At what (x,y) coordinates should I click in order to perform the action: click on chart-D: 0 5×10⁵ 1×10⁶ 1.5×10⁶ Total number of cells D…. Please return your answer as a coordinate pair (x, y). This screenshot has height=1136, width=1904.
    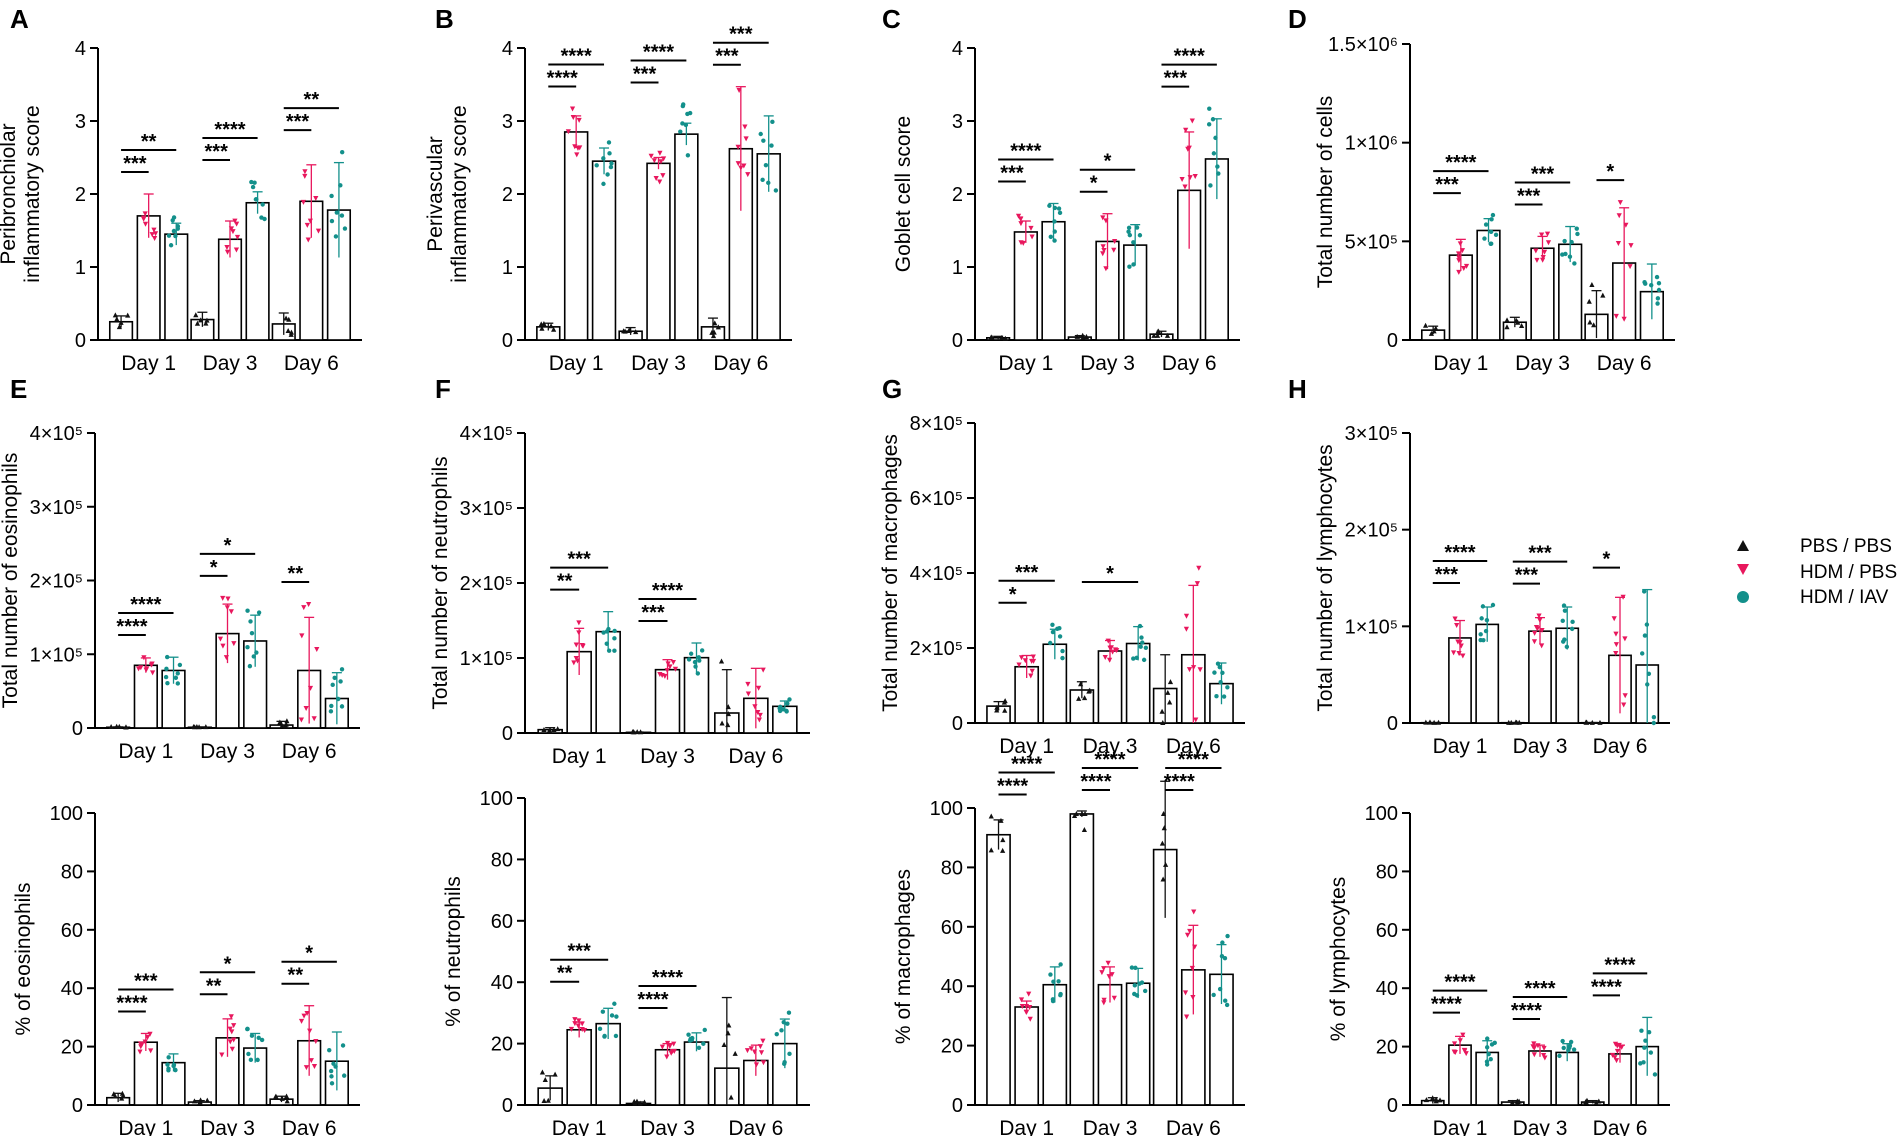
    Looking at the image, I should click on (1481, 189).